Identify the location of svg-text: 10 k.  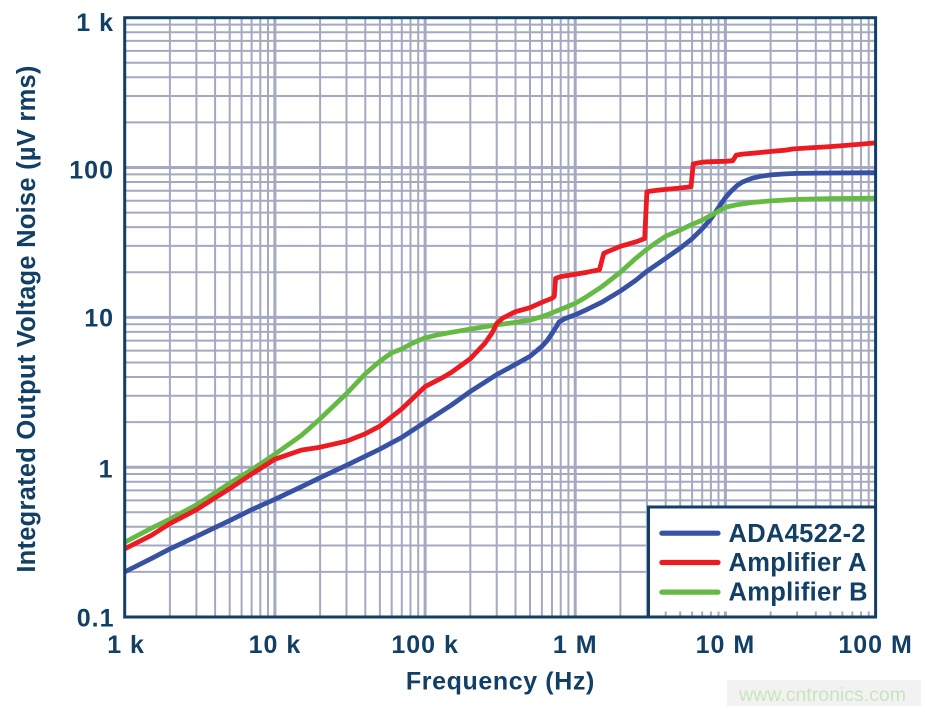
(275, 645).